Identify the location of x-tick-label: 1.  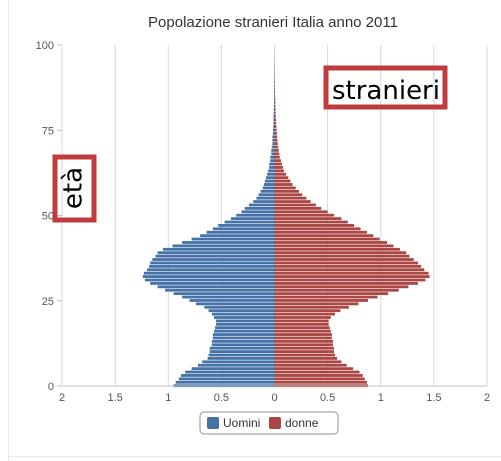
(381, 398).